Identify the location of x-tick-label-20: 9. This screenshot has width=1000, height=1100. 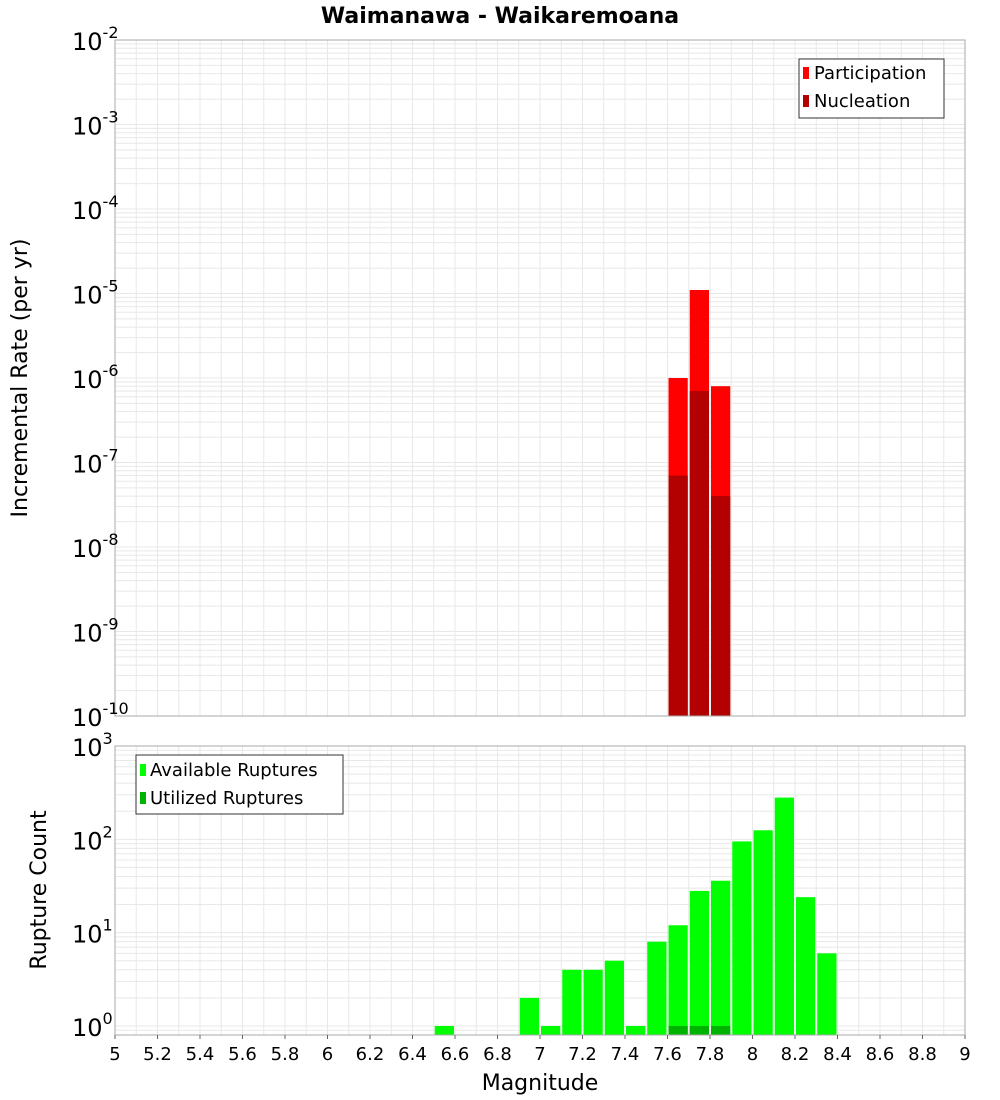
(964, 1054).